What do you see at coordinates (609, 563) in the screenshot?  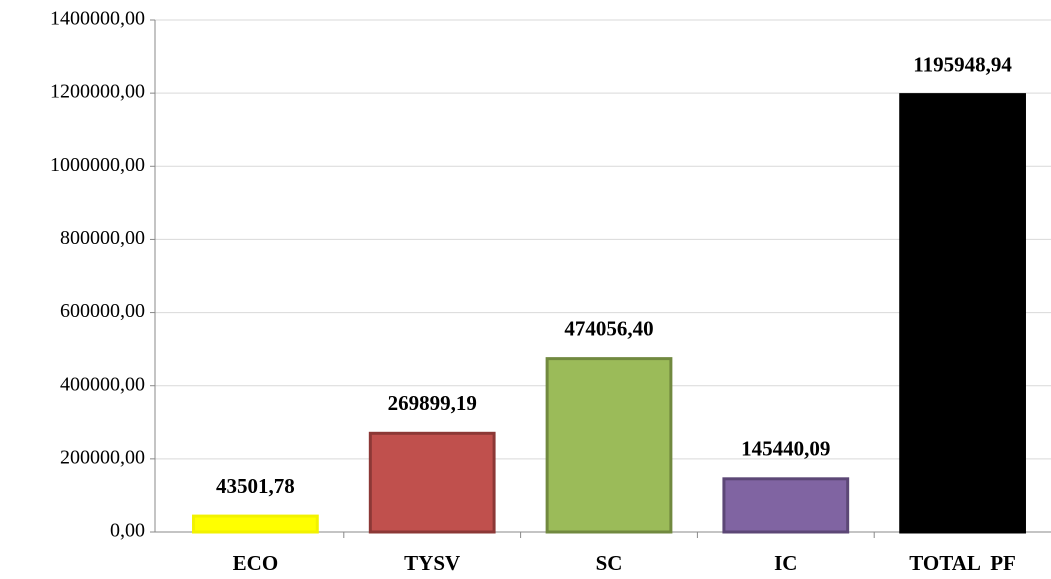 I see `x-tick-label: SC` at bounding box center [609, 563].